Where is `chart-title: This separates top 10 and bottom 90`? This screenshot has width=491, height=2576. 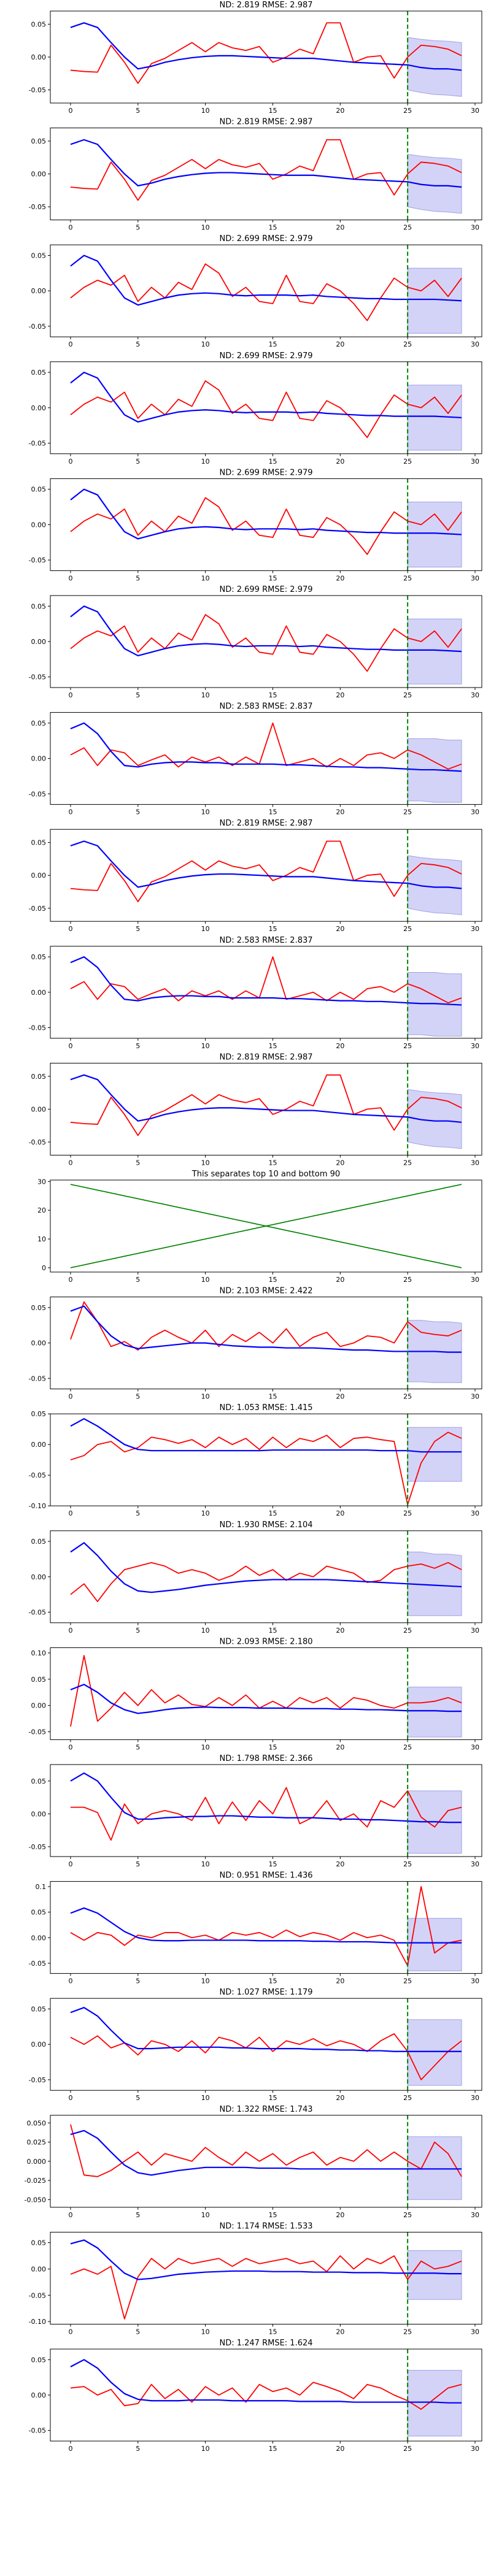 chart-title: This separates top 10 and bottom 90 is located at coordinates (266, 1174).